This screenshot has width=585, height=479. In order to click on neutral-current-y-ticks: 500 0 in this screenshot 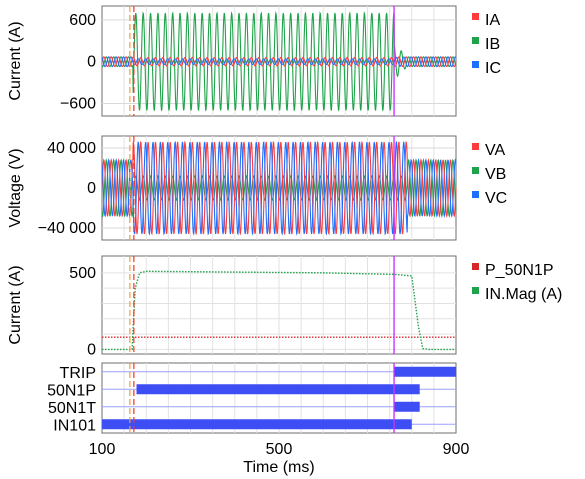, I will do `click(82, 312)`.